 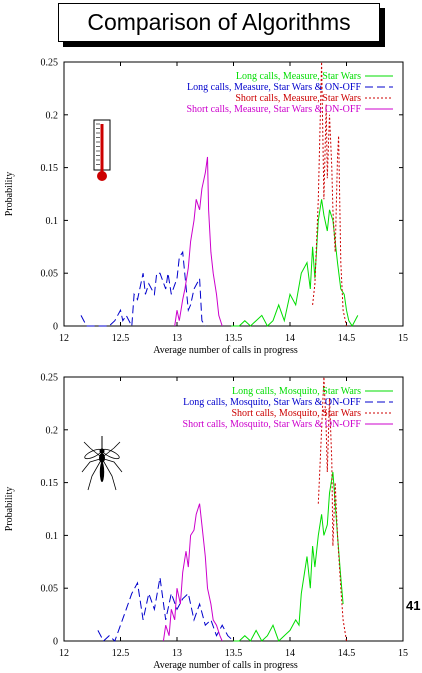 I want to click on thermometer-bulb, so click(x=102, y=176).